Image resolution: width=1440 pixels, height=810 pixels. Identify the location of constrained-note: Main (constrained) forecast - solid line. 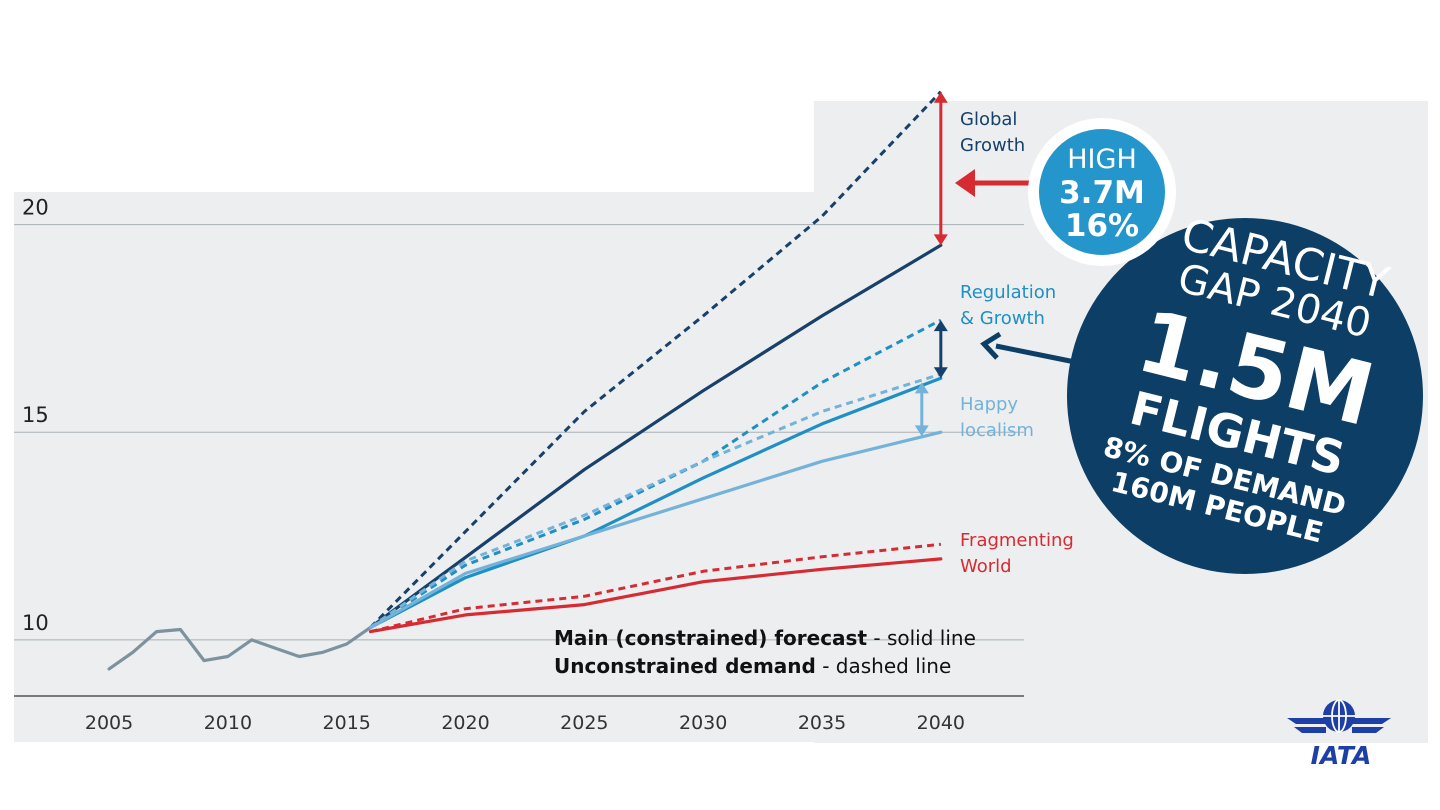
(765, 638).